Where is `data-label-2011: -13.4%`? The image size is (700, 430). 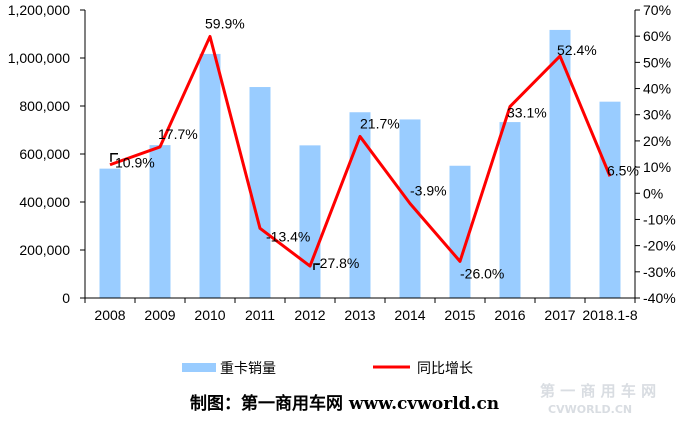
data-label-2011: -13.4% is located at coordinates (288, 236).